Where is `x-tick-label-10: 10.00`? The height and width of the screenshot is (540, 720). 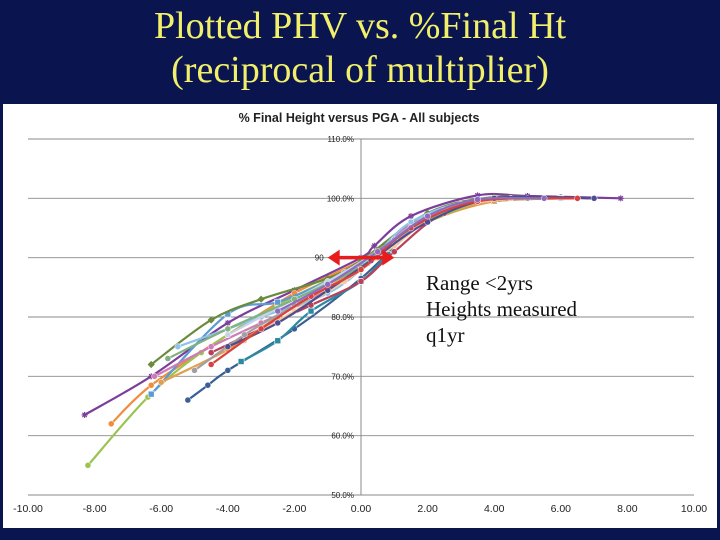
x-tick-label-10: 10.00 is located at coordinates (694, 509).